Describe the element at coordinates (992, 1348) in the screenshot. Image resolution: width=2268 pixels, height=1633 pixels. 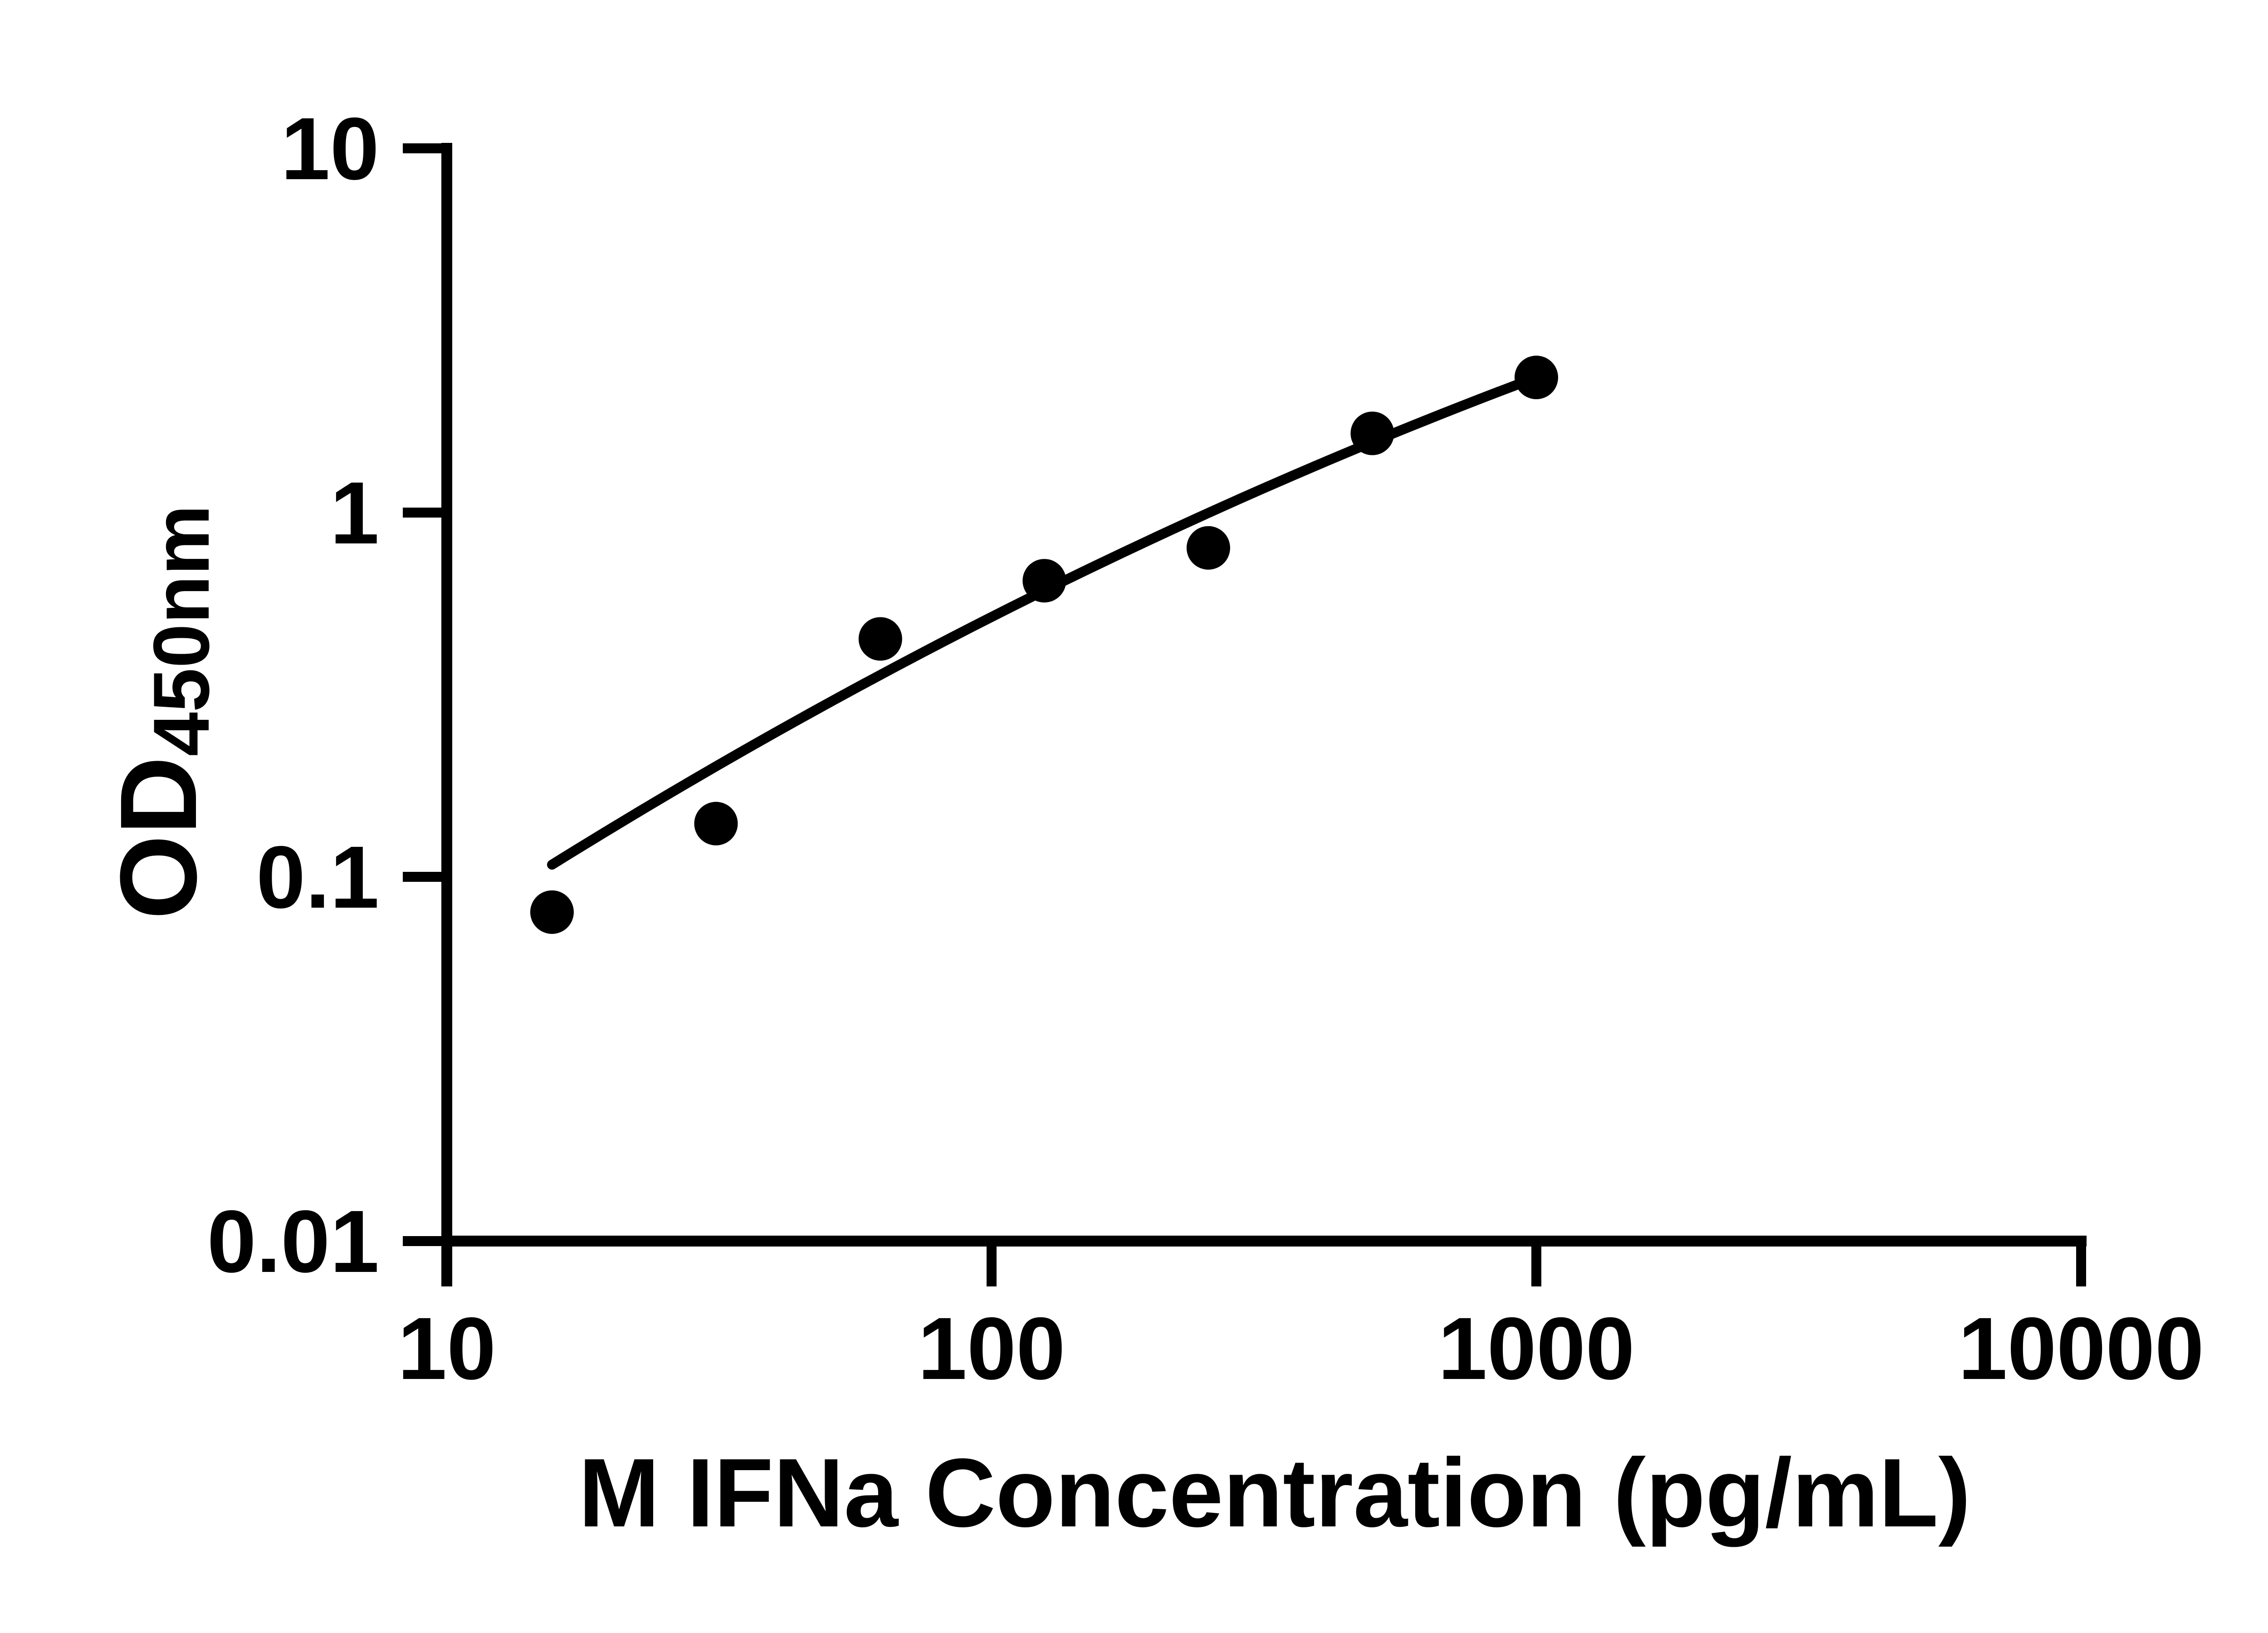
I see `x-tick-label: 100` at that location.